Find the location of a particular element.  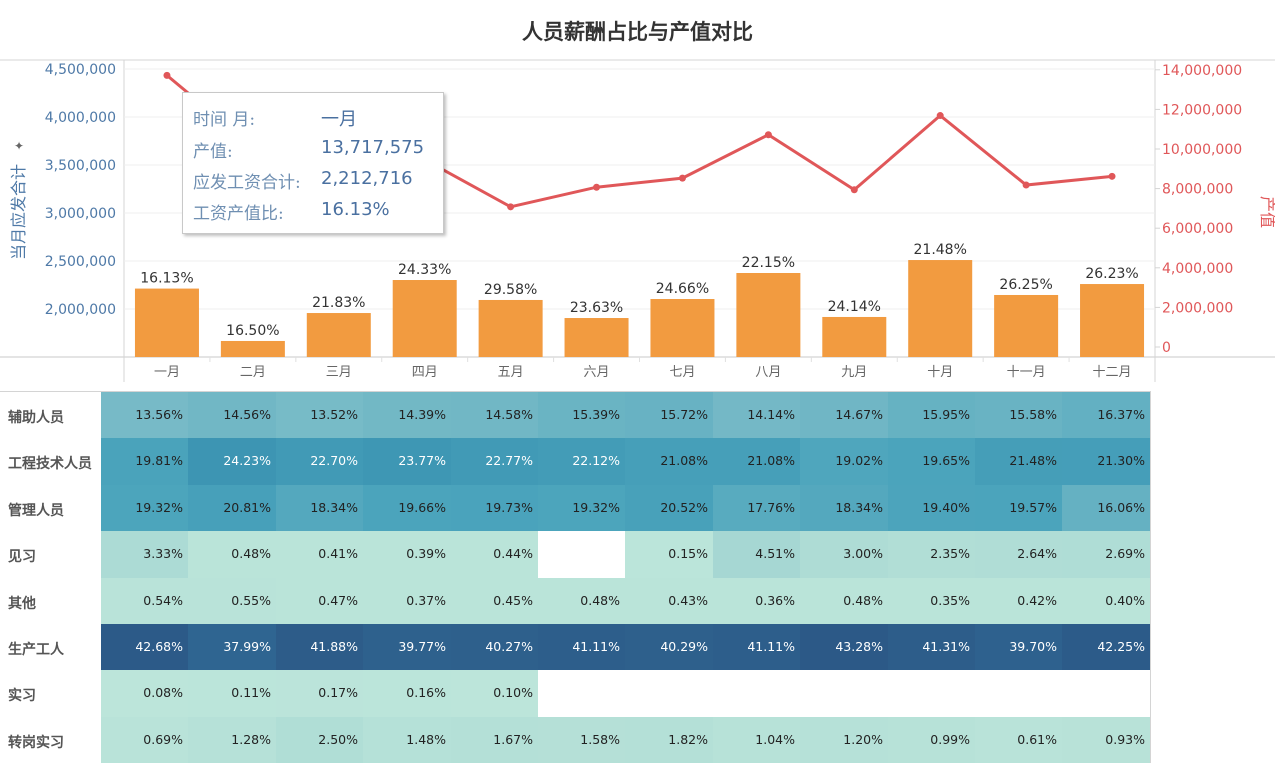

heatmap-cell: 14.56% is located at coordinates (232, 415).